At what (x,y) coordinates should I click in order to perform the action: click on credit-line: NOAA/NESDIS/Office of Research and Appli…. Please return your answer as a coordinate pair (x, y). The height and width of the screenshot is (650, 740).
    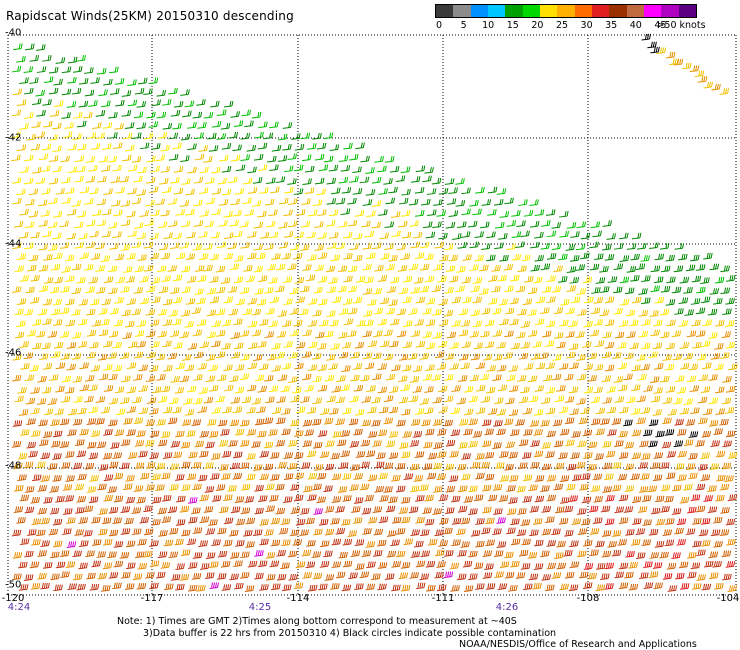
    Looking at the image, I should click on (578, 644).